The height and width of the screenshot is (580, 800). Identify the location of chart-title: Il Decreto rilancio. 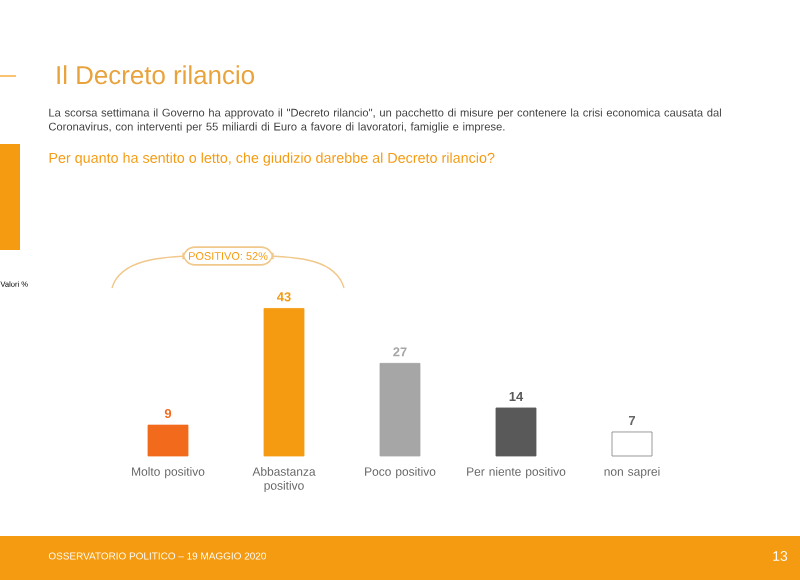
(155, 75).